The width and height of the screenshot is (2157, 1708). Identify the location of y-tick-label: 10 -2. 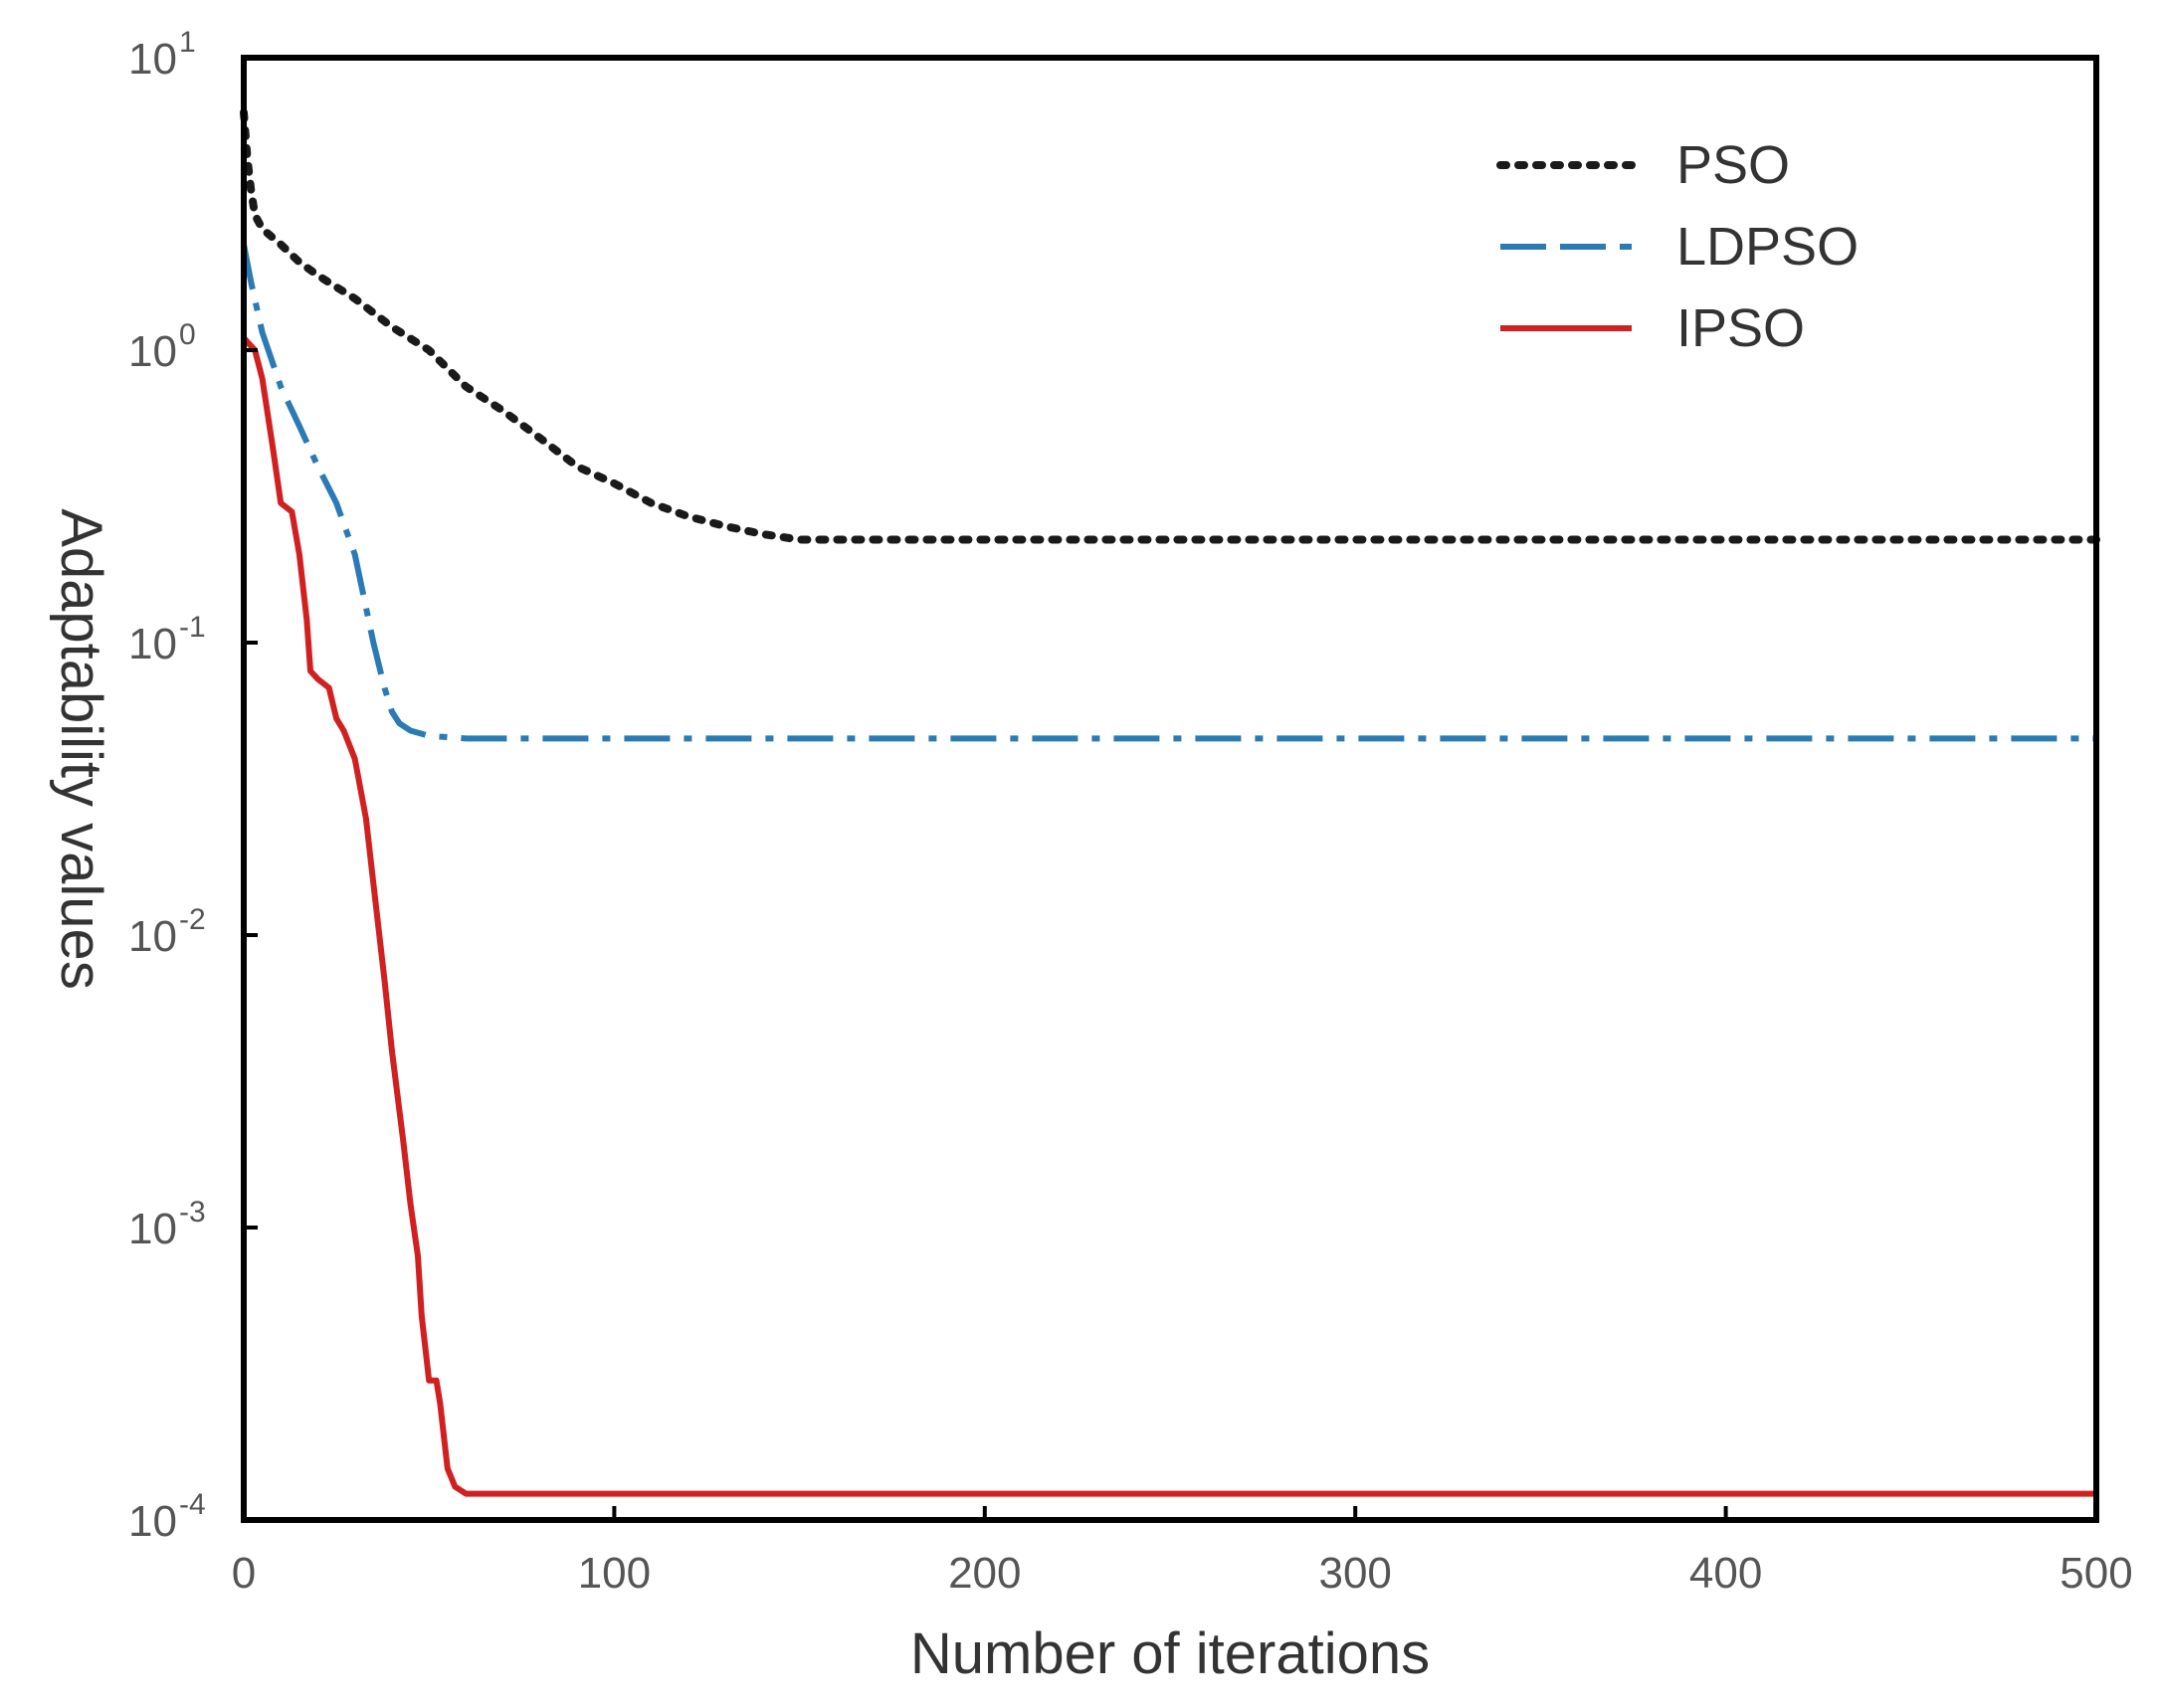
(167, 932).